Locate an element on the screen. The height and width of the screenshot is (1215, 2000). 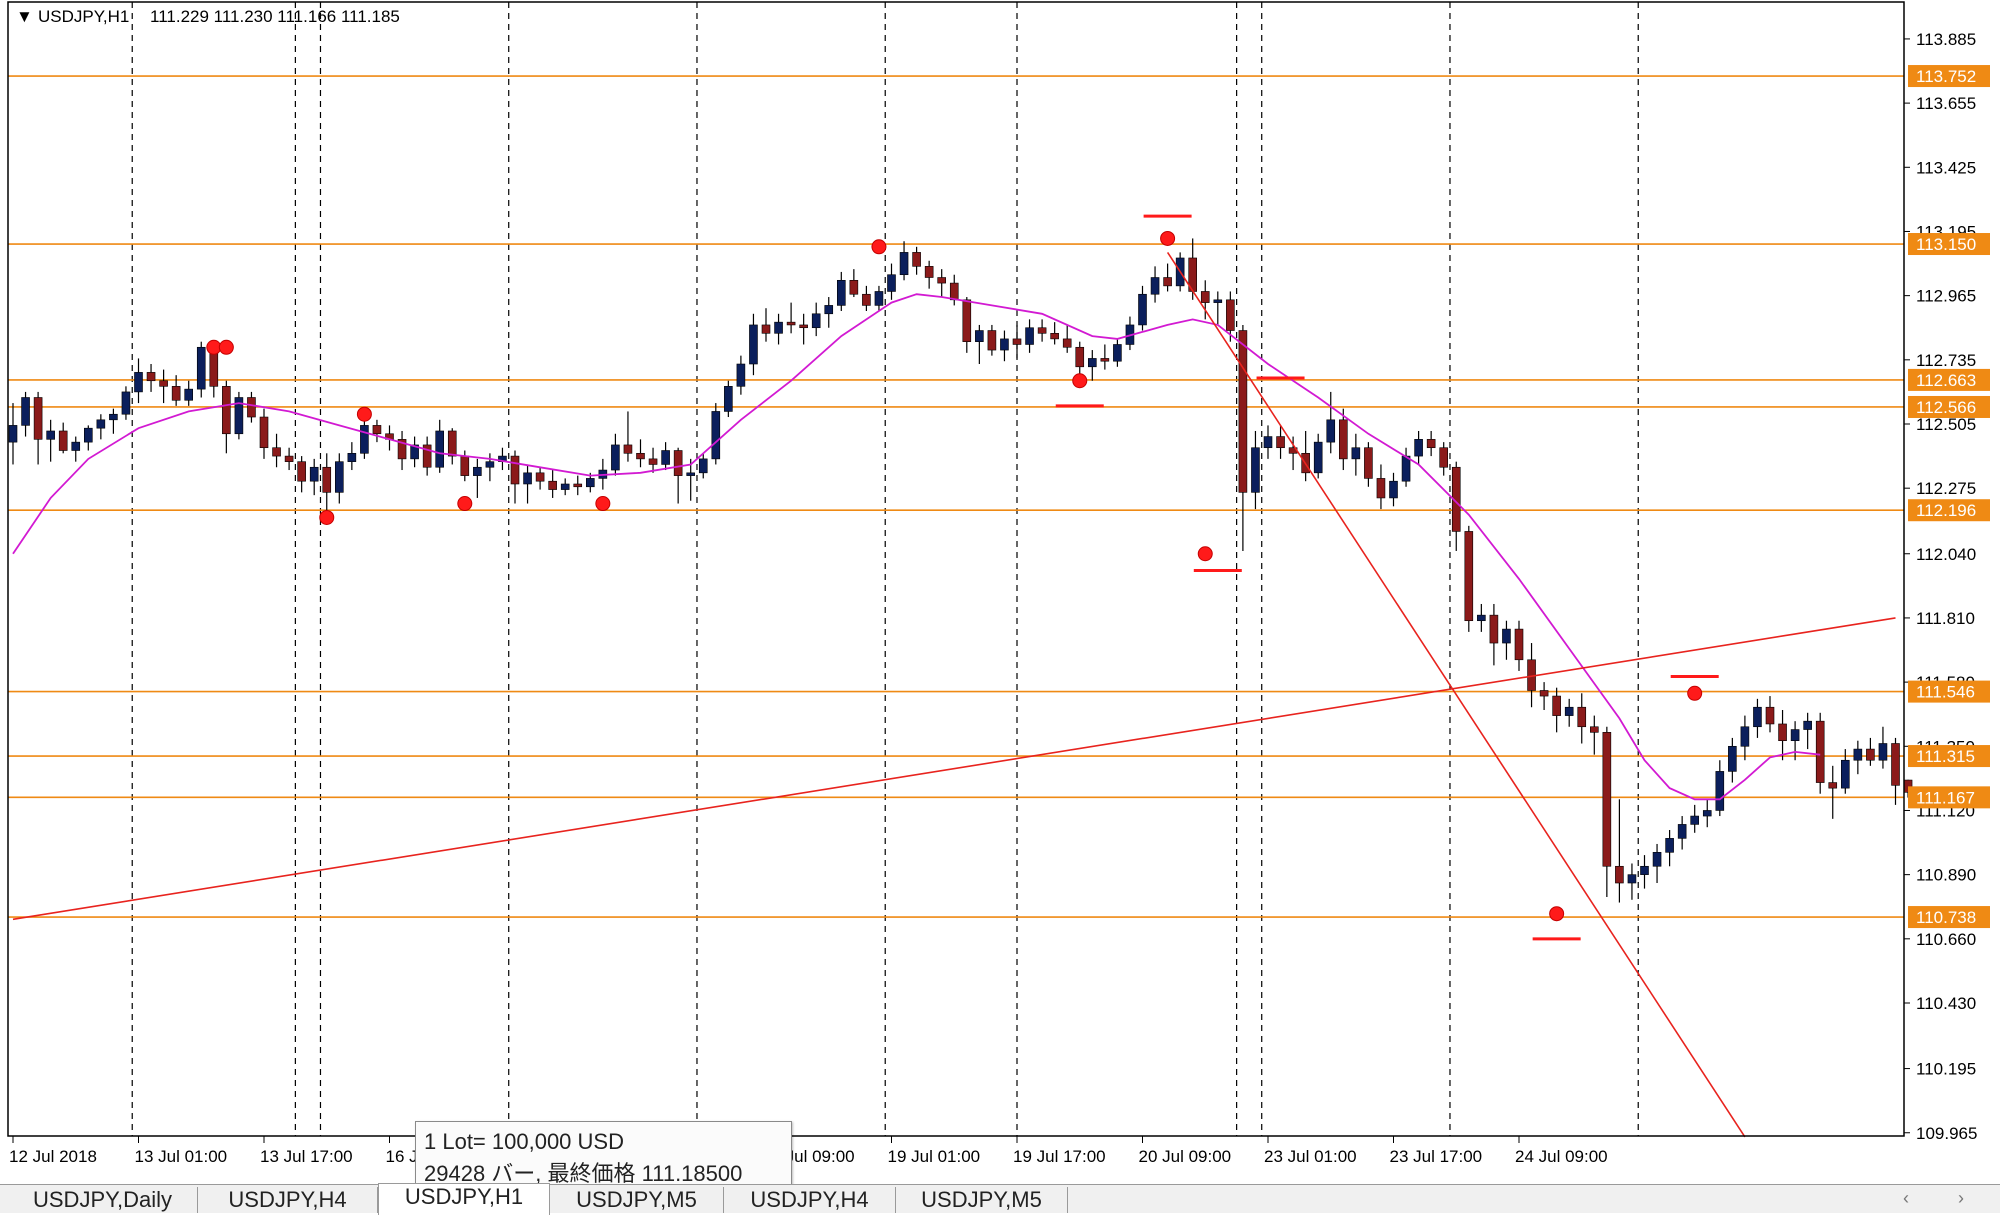
time-tick-label: 13 Jul 01:00 is located at coordinates (181, 1156).